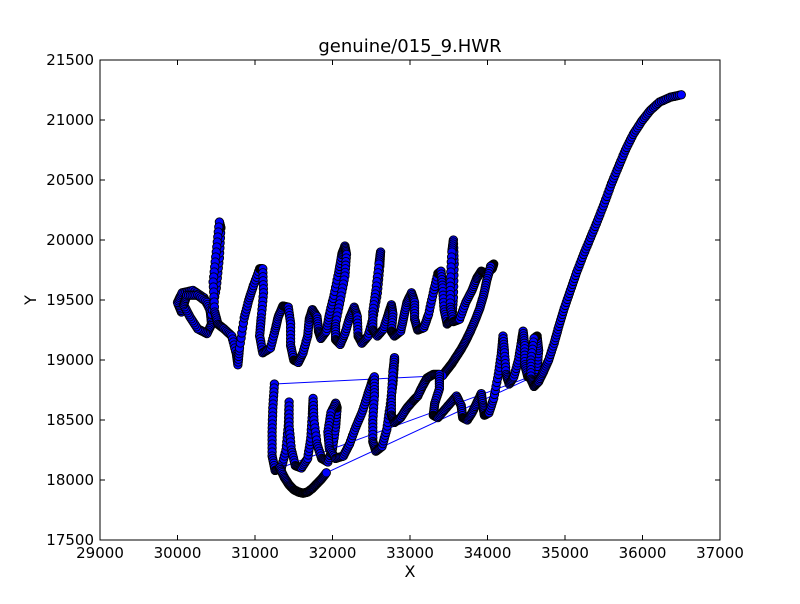 The image size is (800, 604). Describe the element at coordinates (70, 60) in the screenshot. I see `y-tick-label: 21500` at that location.